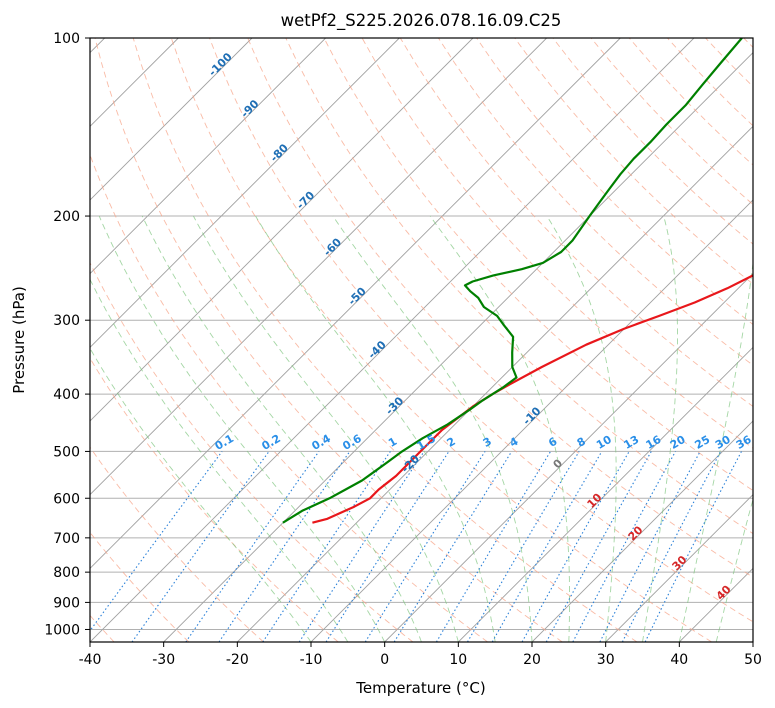  Describe the element at coordinates (66, 395) in the screenshot. I see `y-tick-label: 400` at that location.